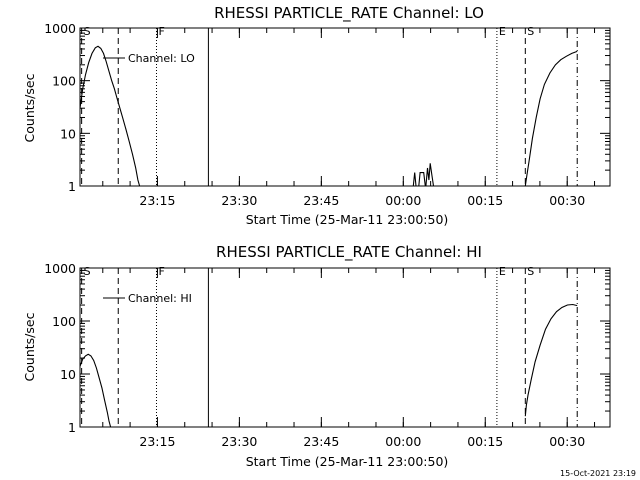  Describe the element at coordinates (160, 298) in the screenshot. I see `legend-label: Channel: HI` at that location.